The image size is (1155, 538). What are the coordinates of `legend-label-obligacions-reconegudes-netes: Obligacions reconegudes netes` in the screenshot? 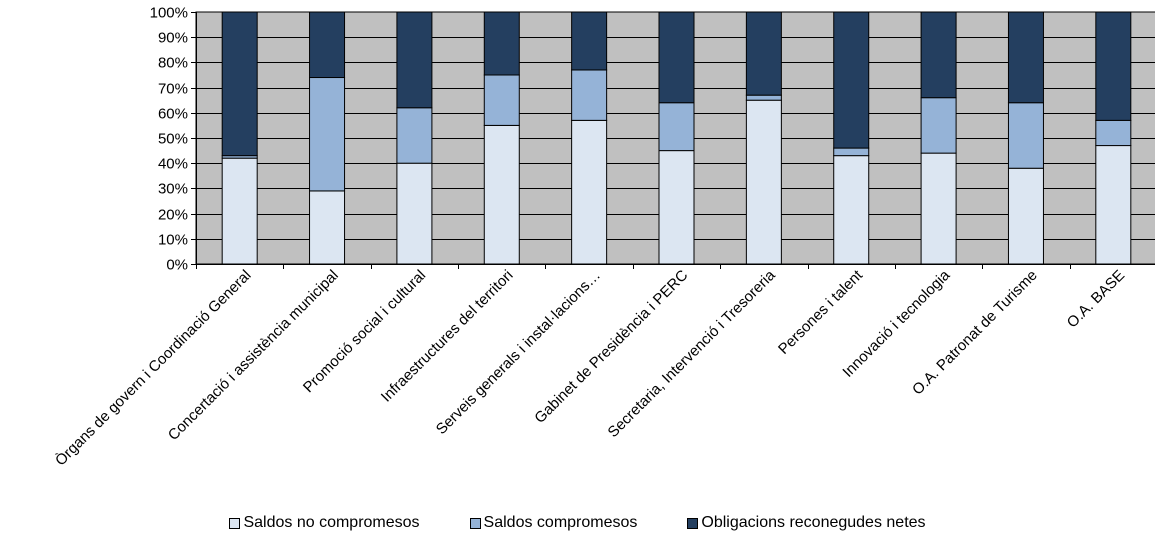 It's located at (813, 522).